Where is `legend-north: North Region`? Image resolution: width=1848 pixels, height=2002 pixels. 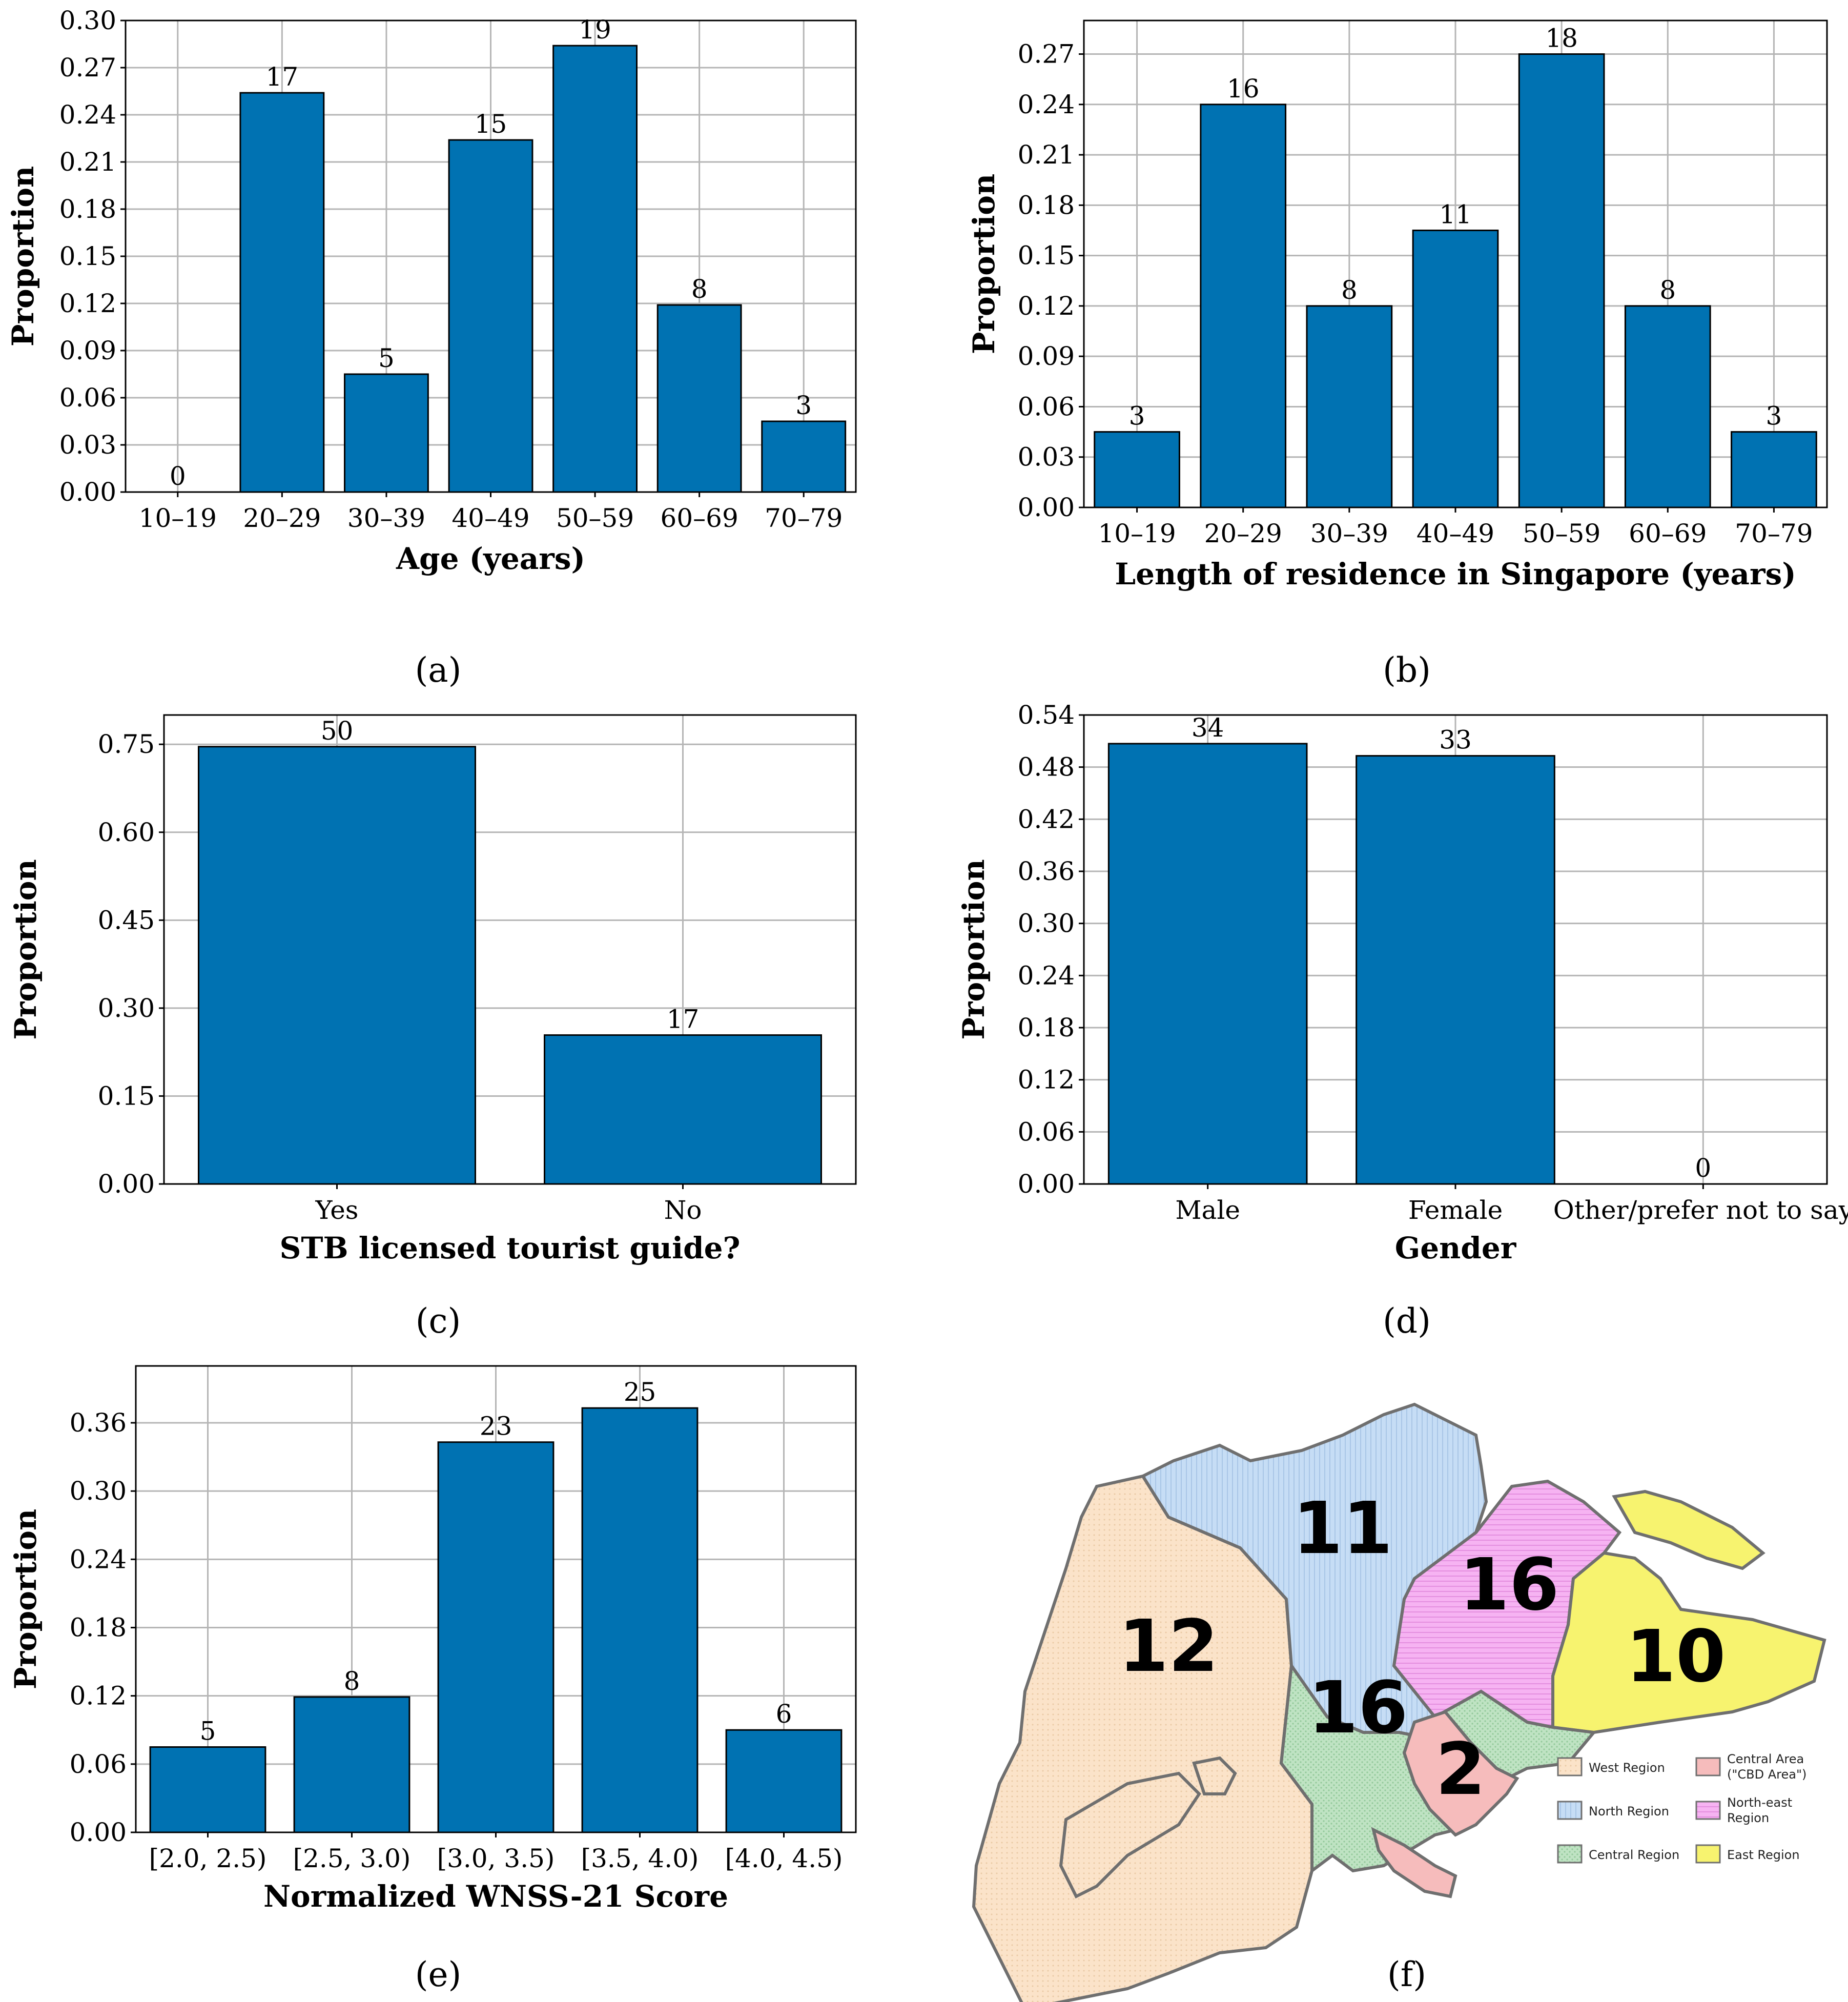 legend-north: North Region is located at coordinates (1629, 1811).